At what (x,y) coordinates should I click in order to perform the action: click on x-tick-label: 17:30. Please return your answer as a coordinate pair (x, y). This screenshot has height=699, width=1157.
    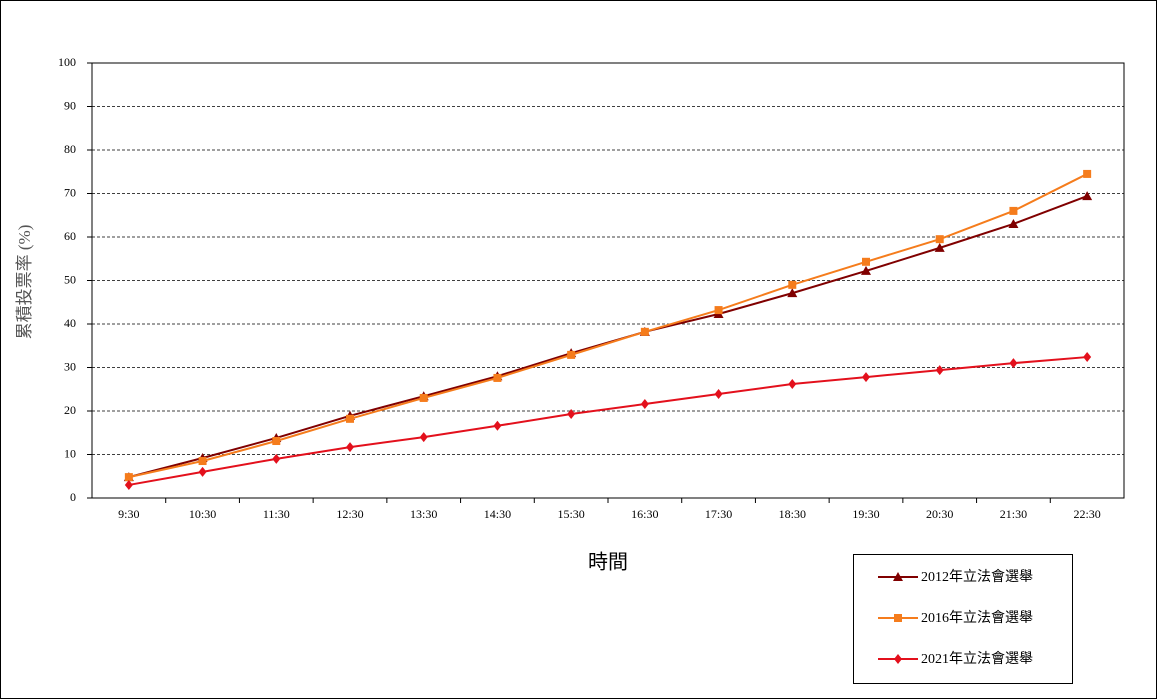
    Looking at the image, I should click on (718, 514).